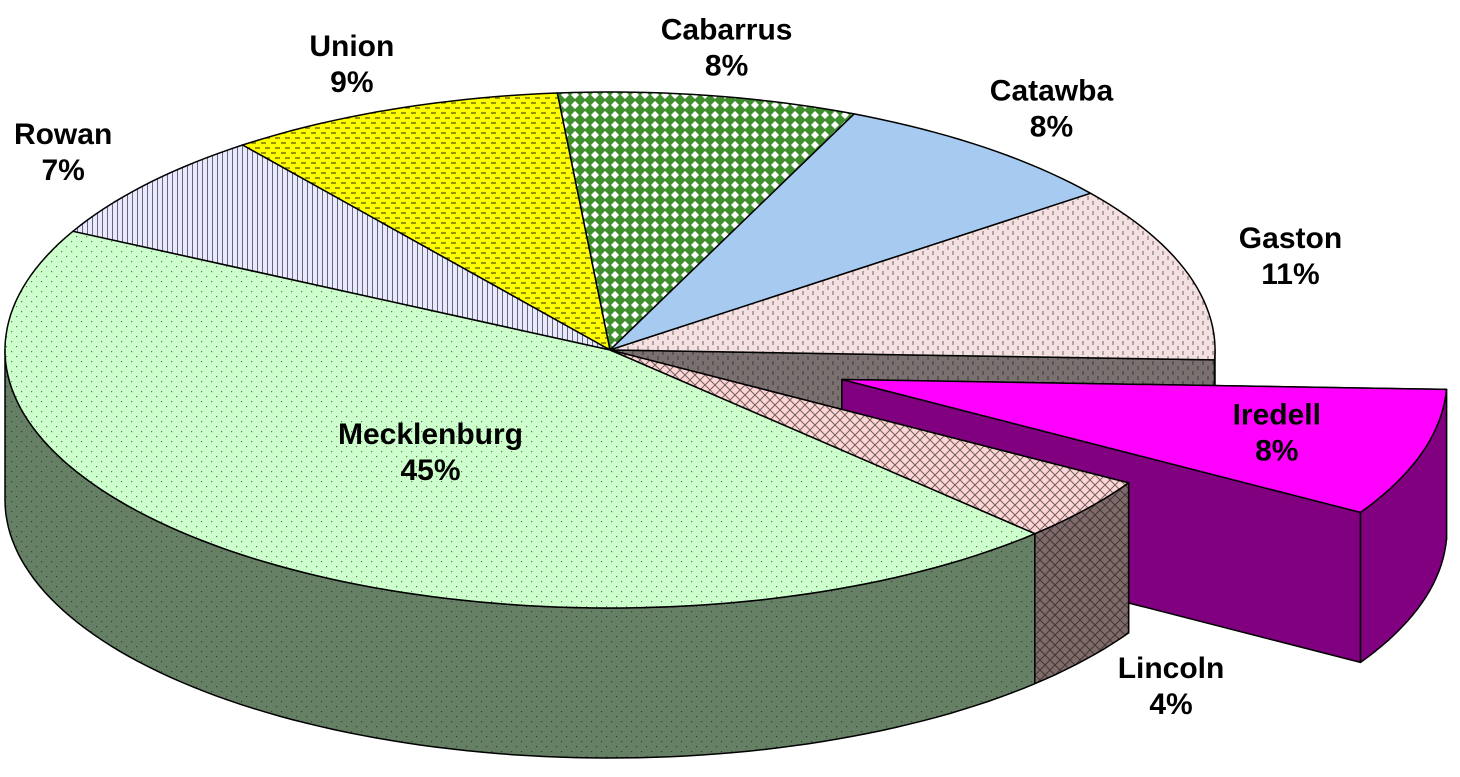  Describe the element at coordinates (430, 470) in the screenshot. I see `data-label: 45%` at that location.